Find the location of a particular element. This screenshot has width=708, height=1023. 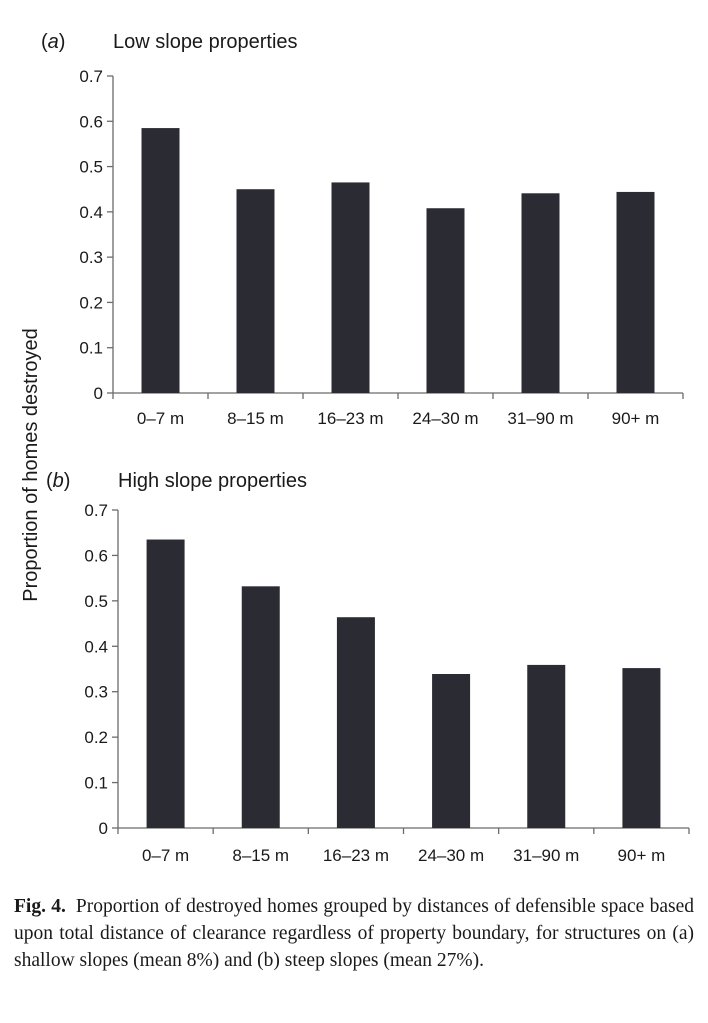

panel-b-x-tick-label: 16–23 m is located at coordinates (356, 855).